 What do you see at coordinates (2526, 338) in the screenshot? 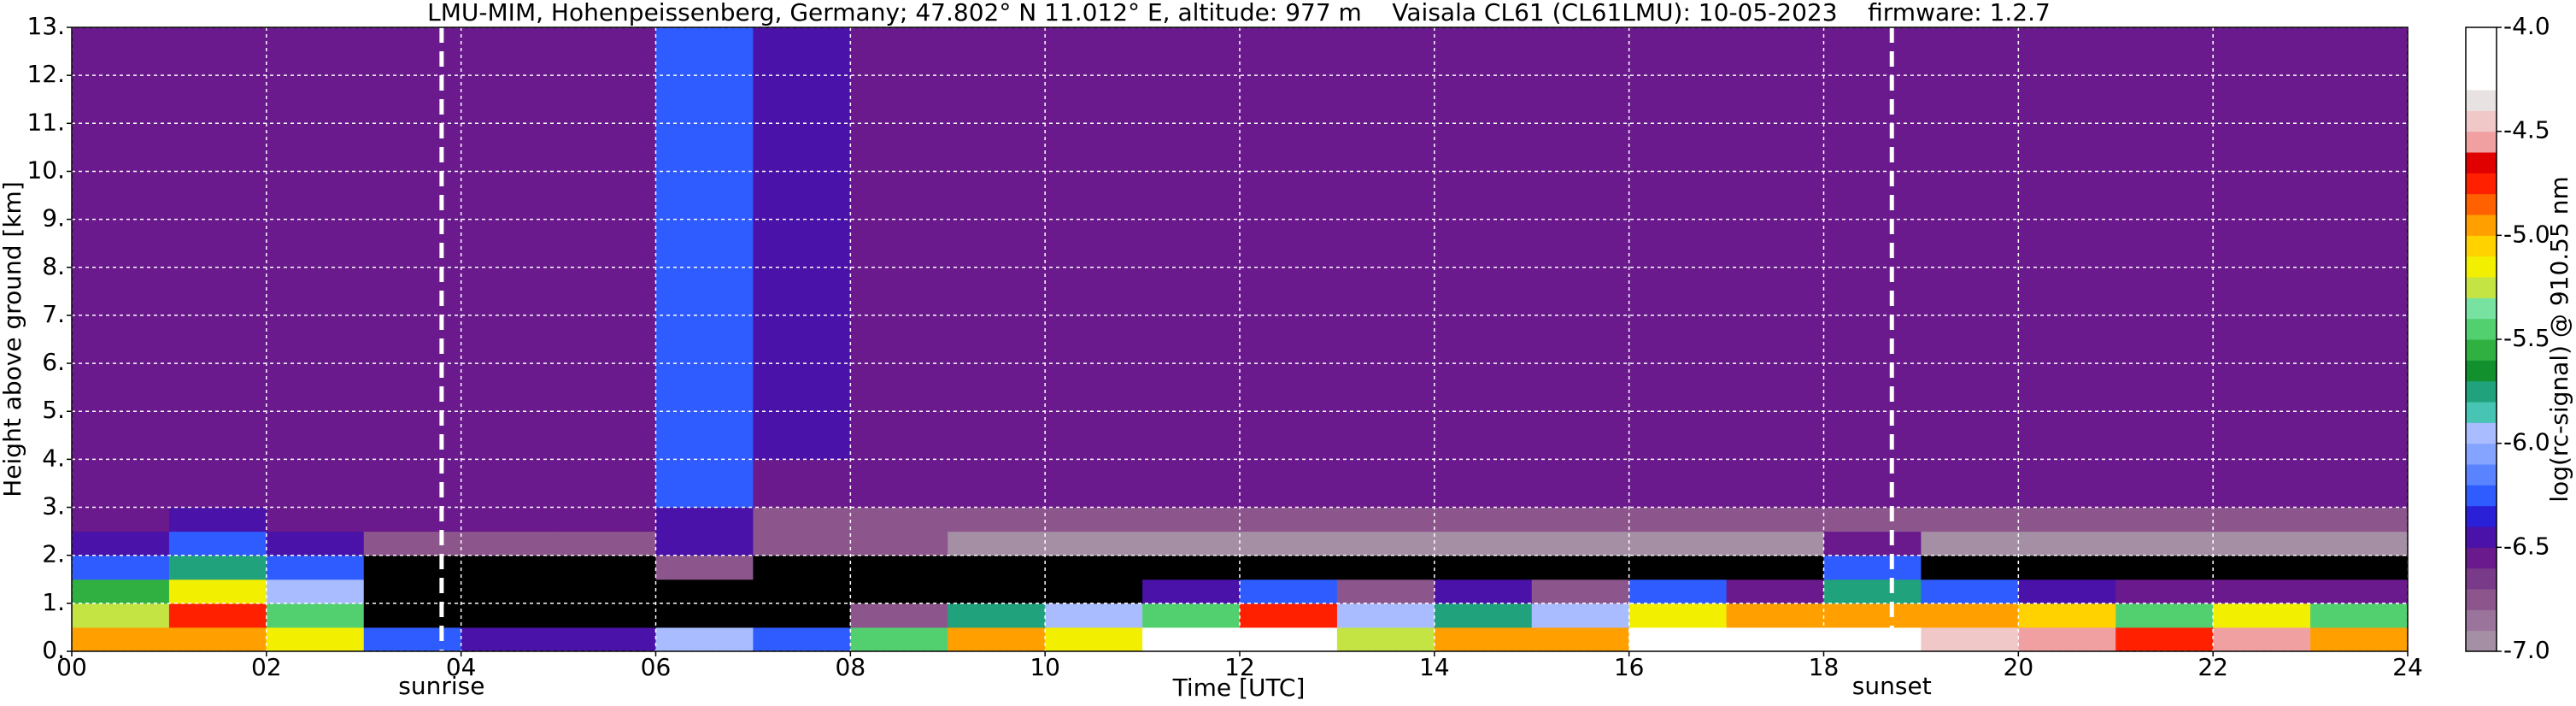
I see `colorbar-tick-label: -5.5` at bounding box center [2526, 338].